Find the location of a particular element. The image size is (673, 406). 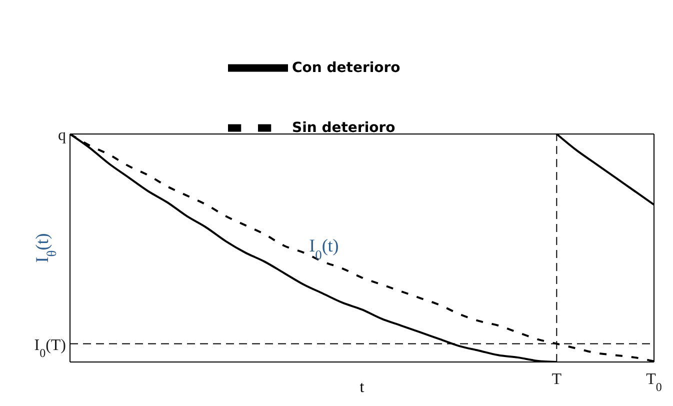

x-tick-label: T is located at coordinates (557, 379).